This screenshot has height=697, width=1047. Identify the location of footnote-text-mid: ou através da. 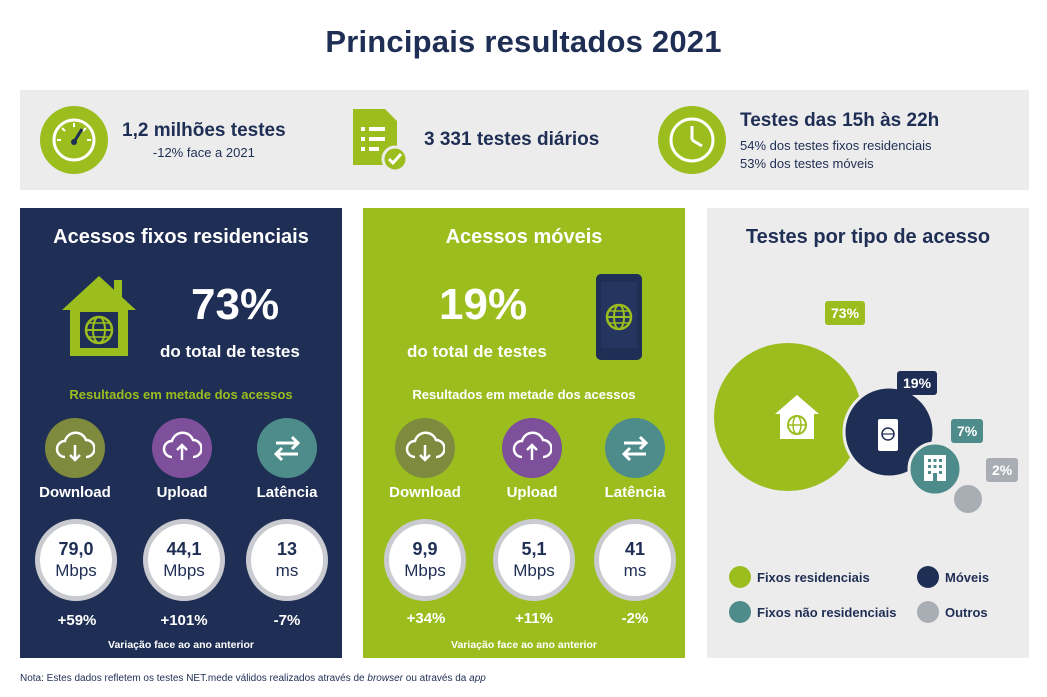
(436, 678).